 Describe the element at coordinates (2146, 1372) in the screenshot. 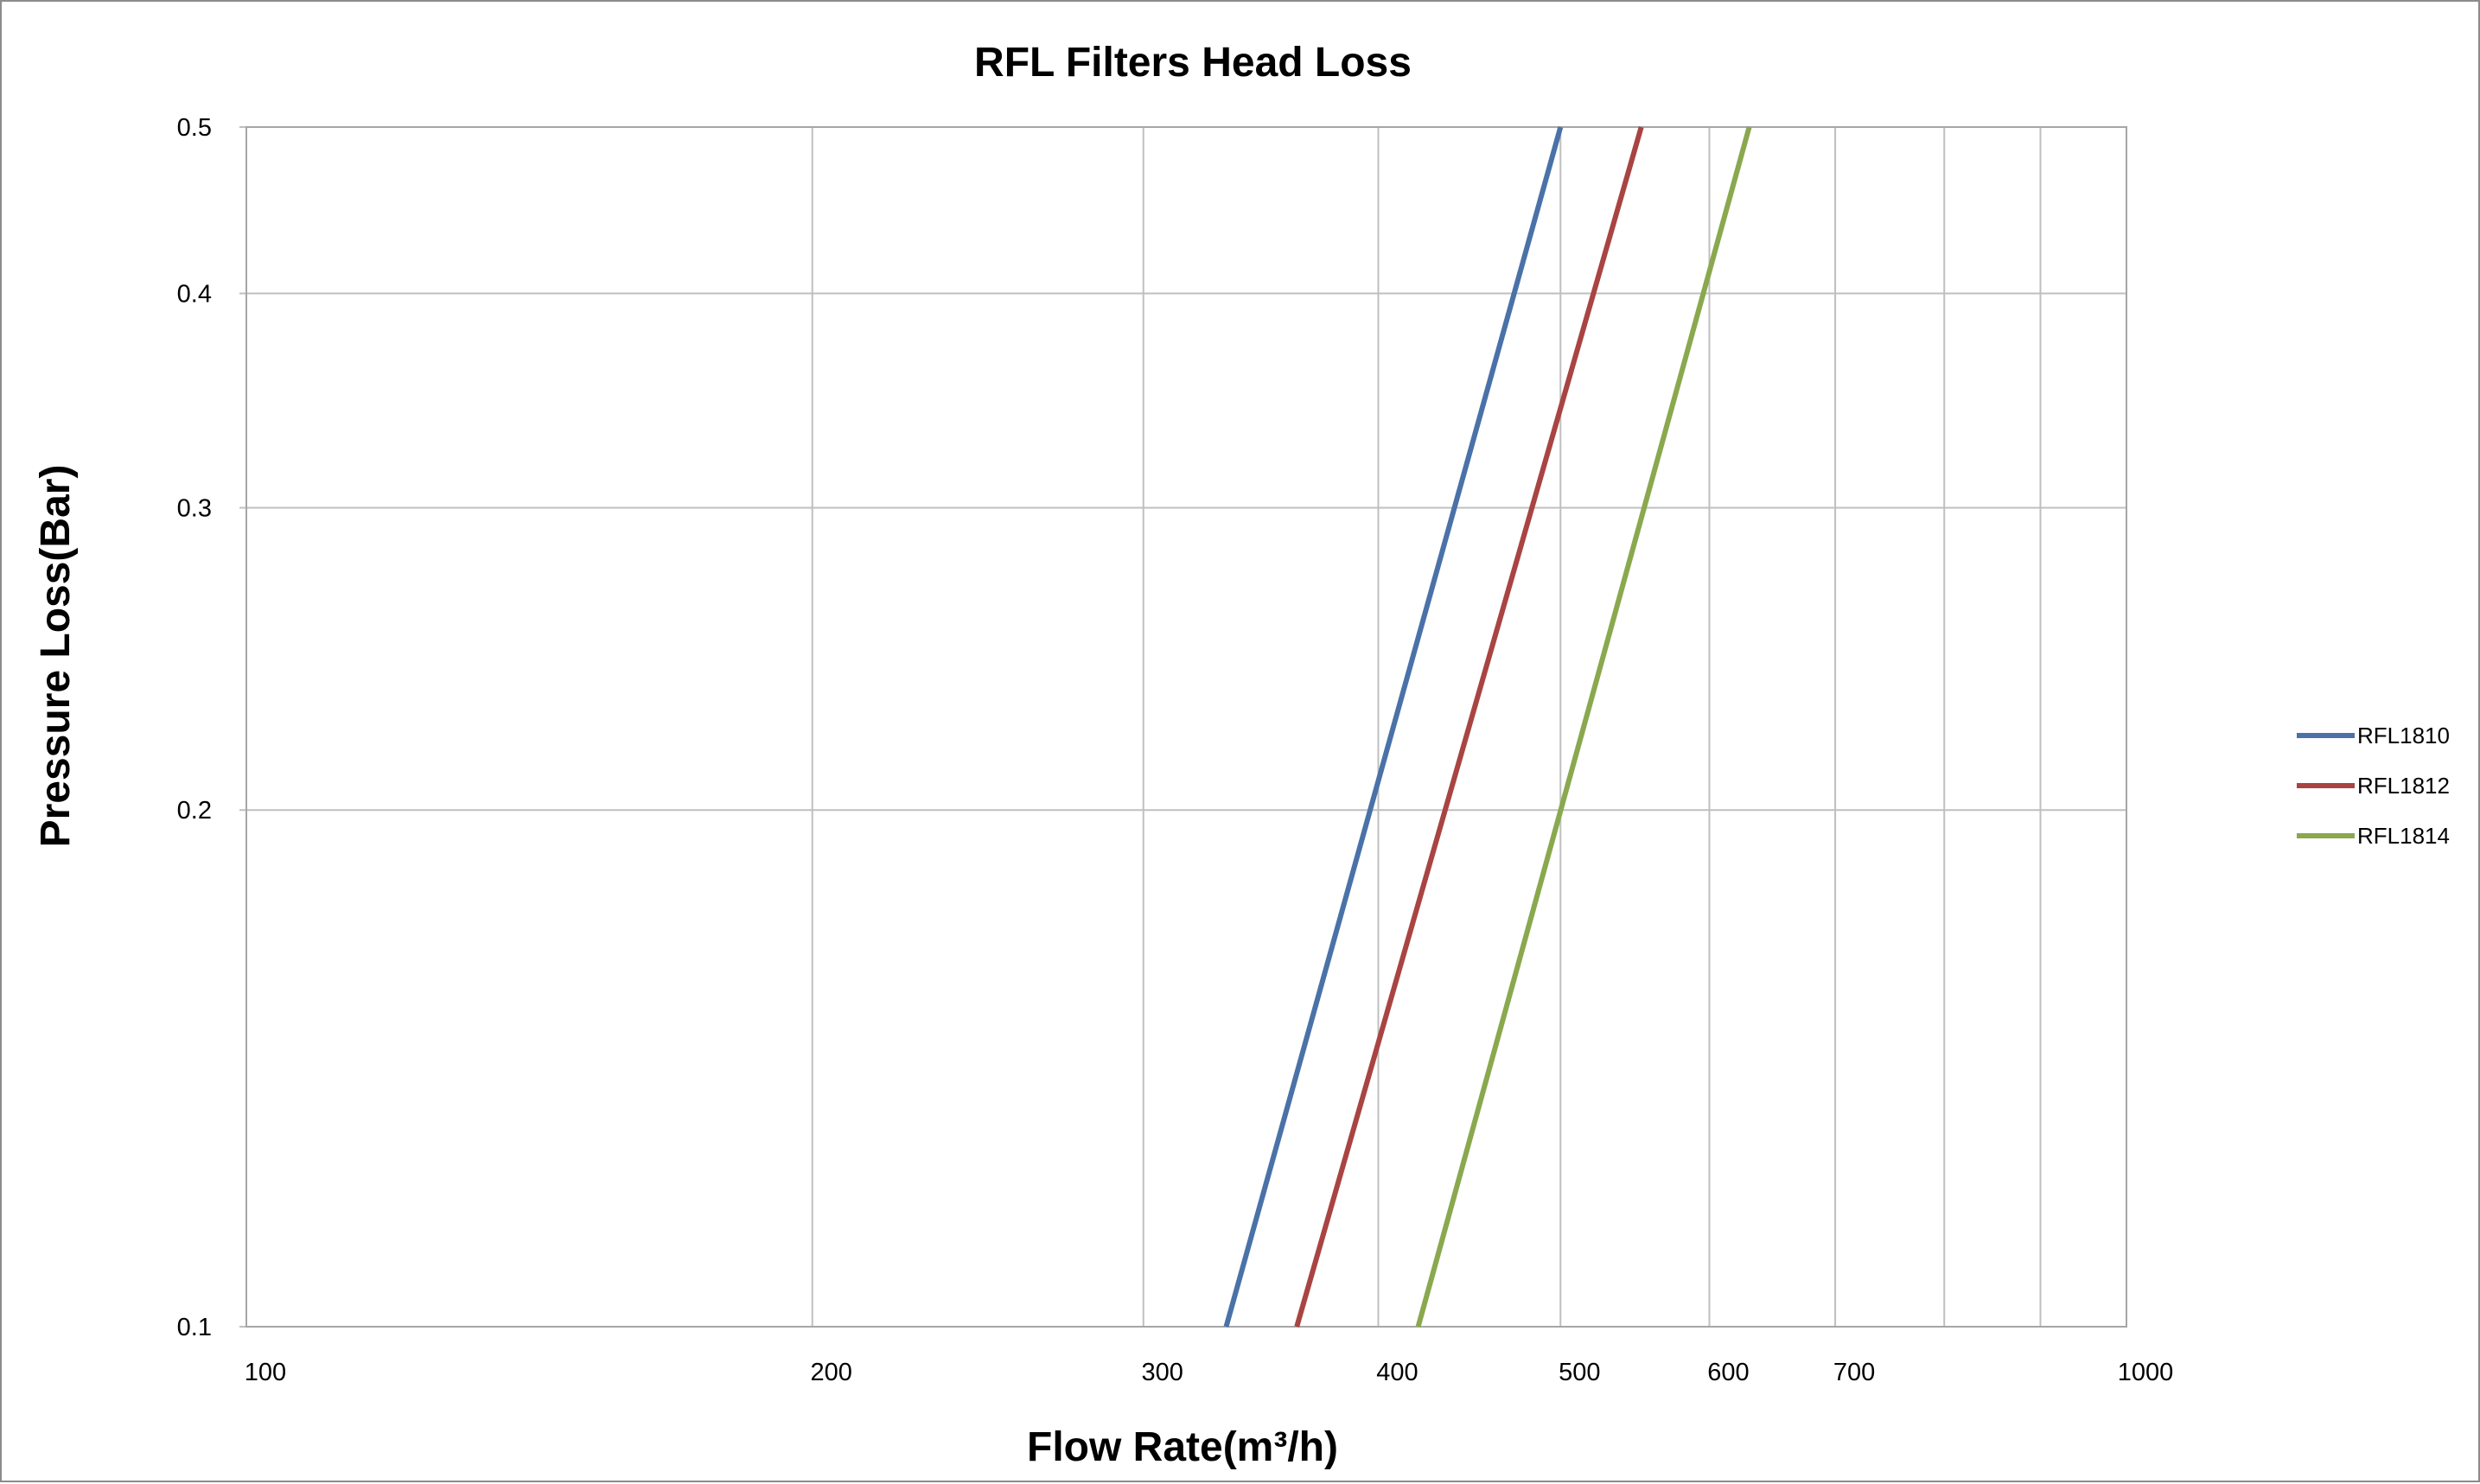

I see `x-tick-label: 1000` at that location.